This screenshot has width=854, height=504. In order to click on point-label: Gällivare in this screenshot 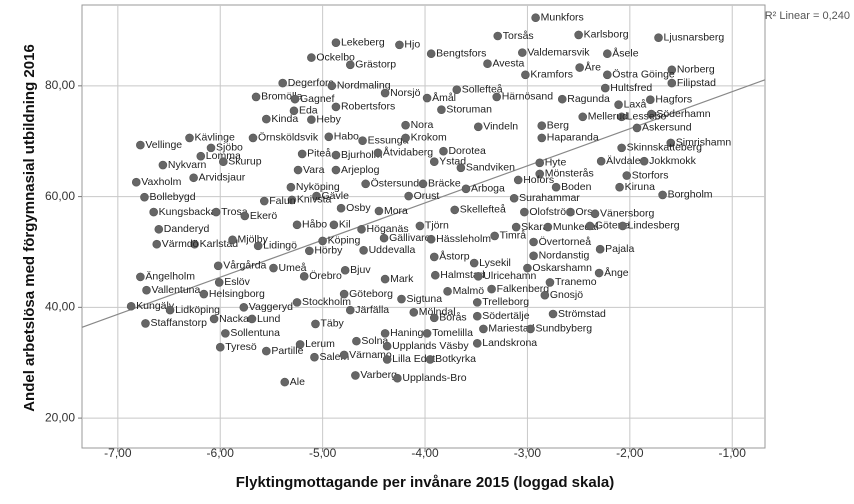, I will do `click(410, 238)`.